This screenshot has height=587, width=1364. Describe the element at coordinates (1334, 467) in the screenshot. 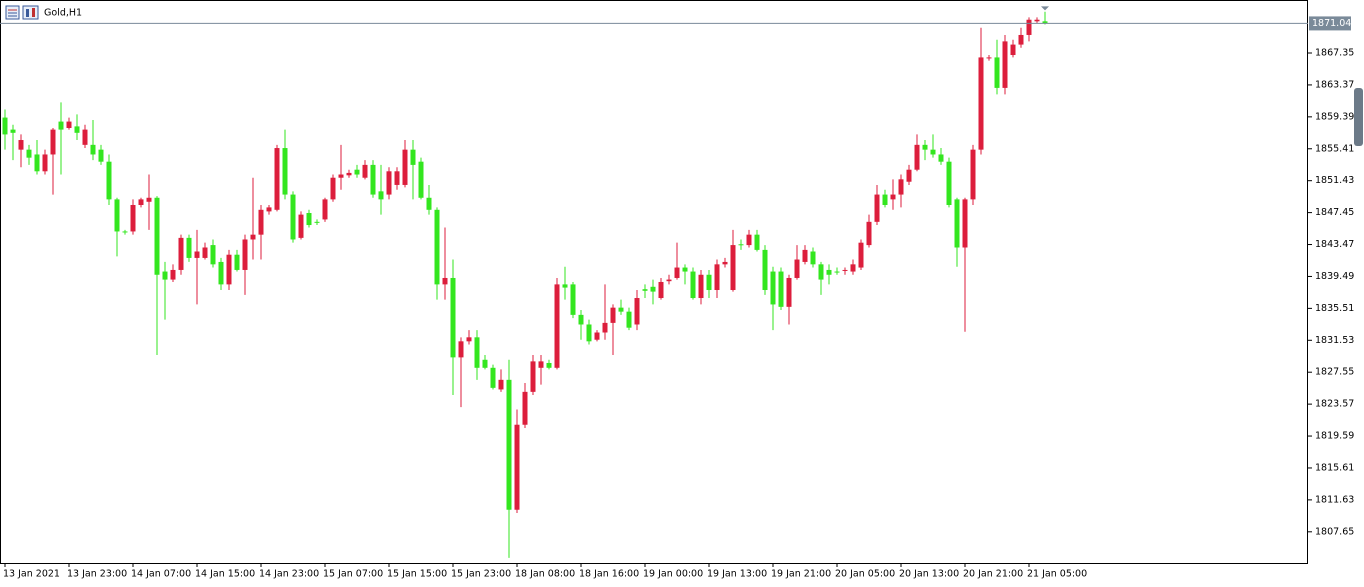

I see `y-tick-label: 1815.61` at that location.